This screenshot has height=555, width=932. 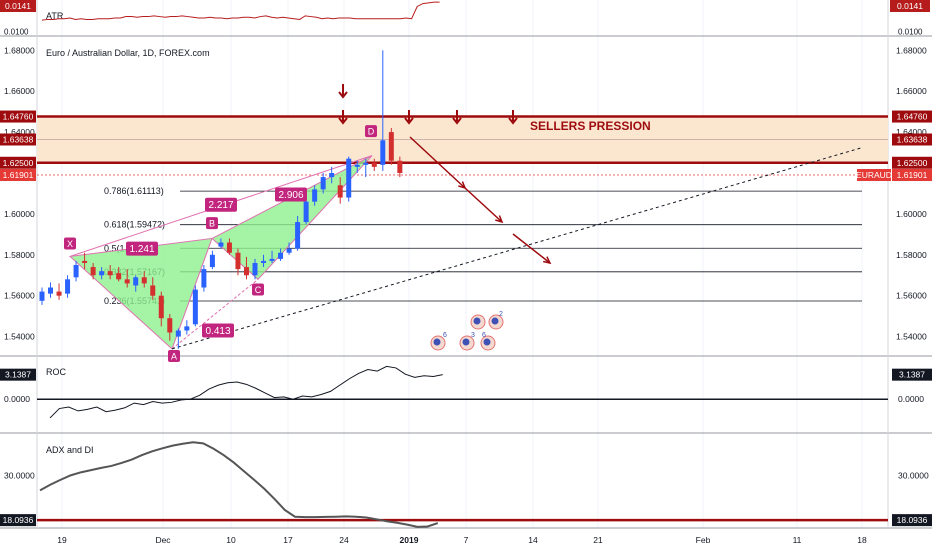 I want to click on atr-last-right: 0.0141, so click(x=910, y=6).